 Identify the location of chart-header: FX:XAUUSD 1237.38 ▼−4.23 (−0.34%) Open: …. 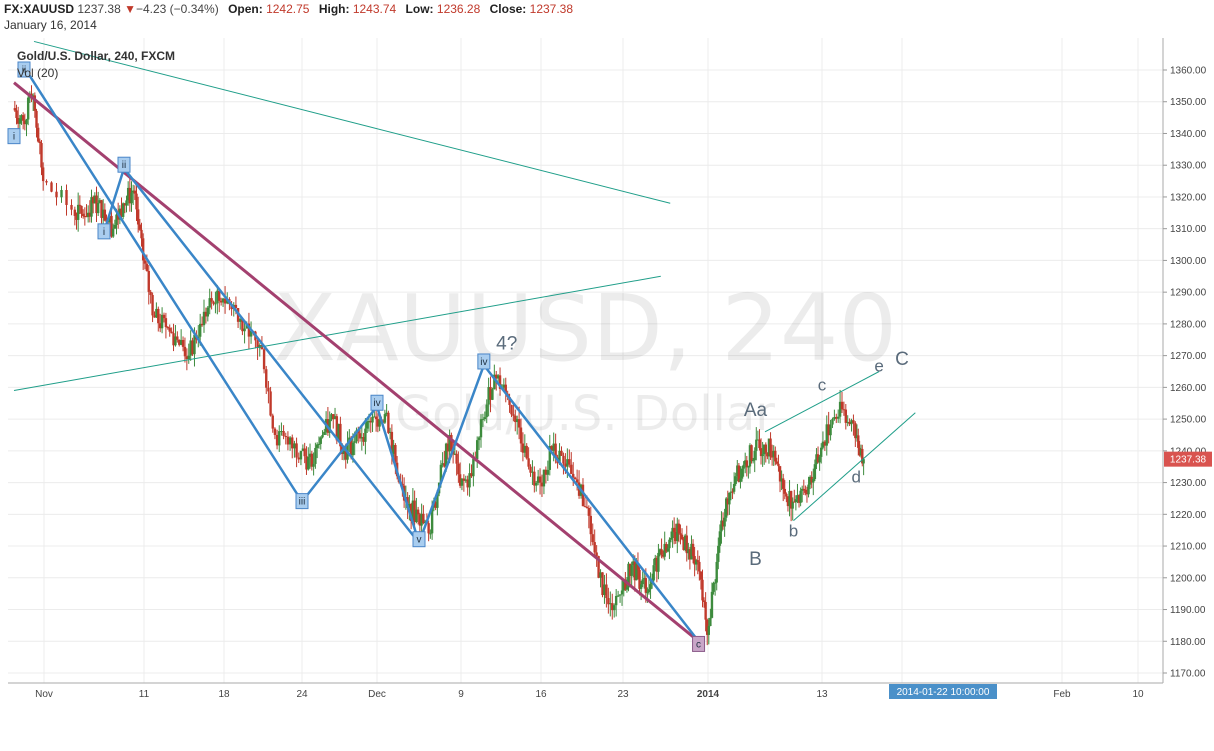
(288, 9).